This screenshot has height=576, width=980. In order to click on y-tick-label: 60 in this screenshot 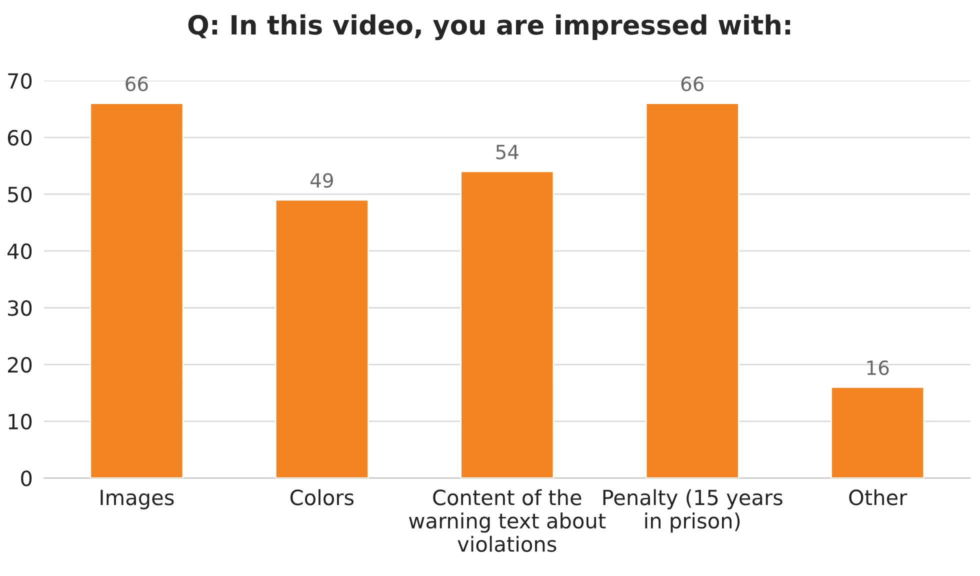, I will do `click(20, 138)`.